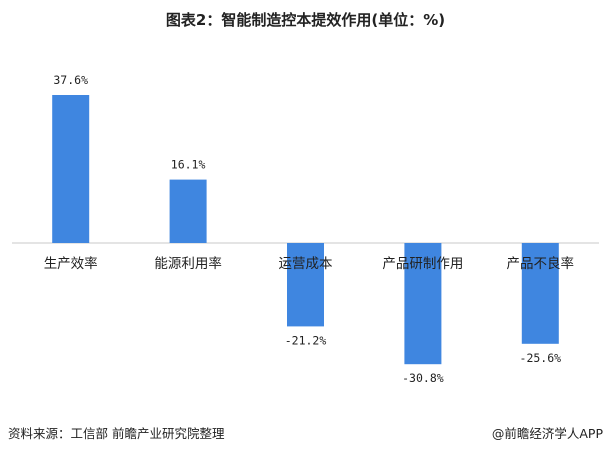 This screenshot has width=611, height=451. What do you see at coordinates (547, 433) in the screenshot?
I see `brand-note: @前瞻经济学人APP` at bounding box center [547, 433].